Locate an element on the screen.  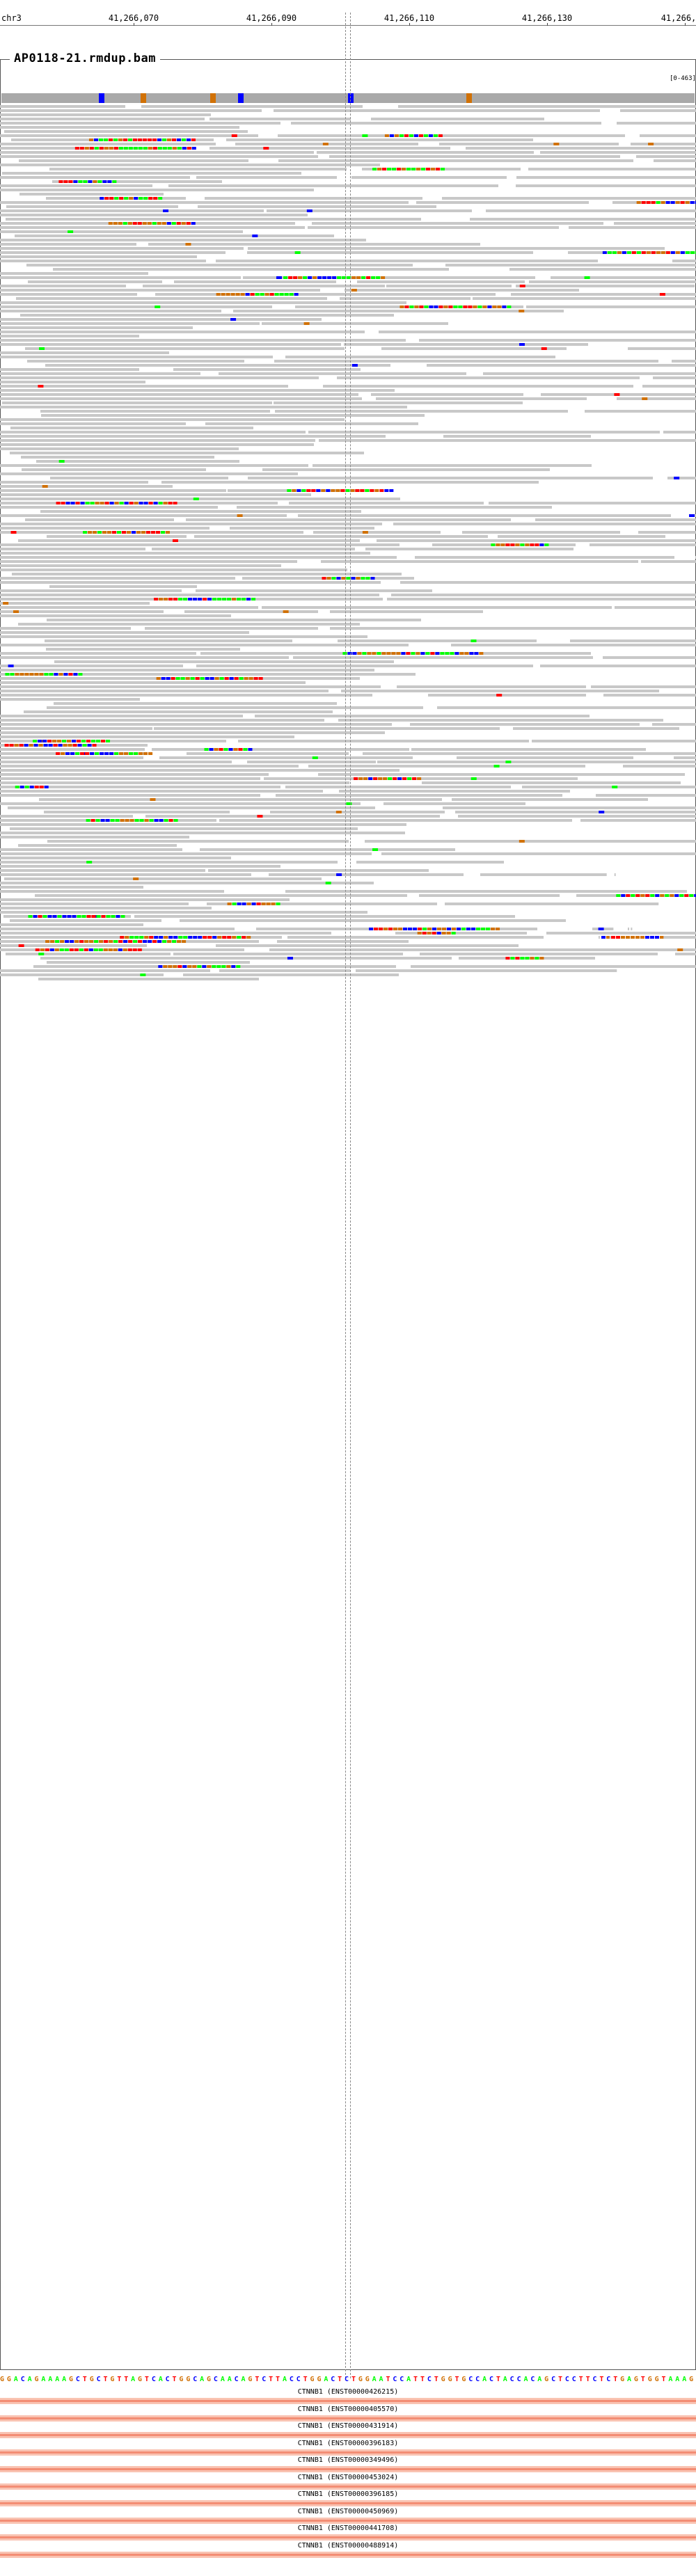
reference-base: G is located at coordinates (649, 2379).